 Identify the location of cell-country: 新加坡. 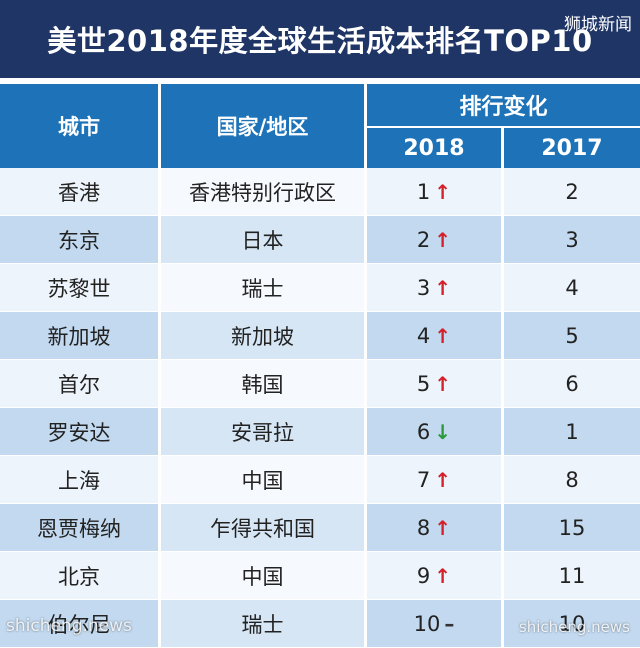
(262, 335).